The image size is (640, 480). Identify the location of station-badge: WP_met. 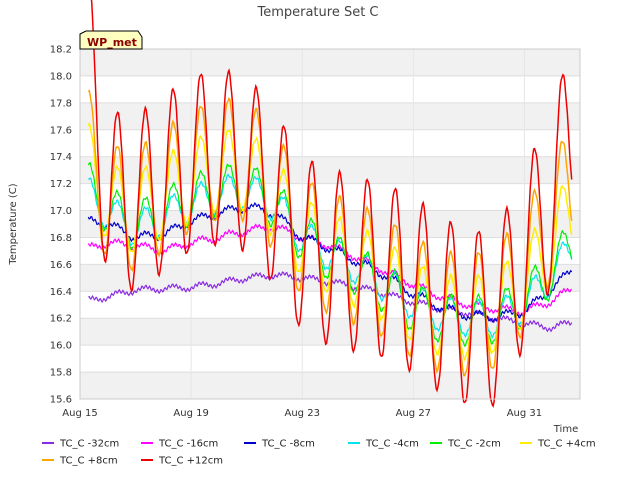
(111, 40).